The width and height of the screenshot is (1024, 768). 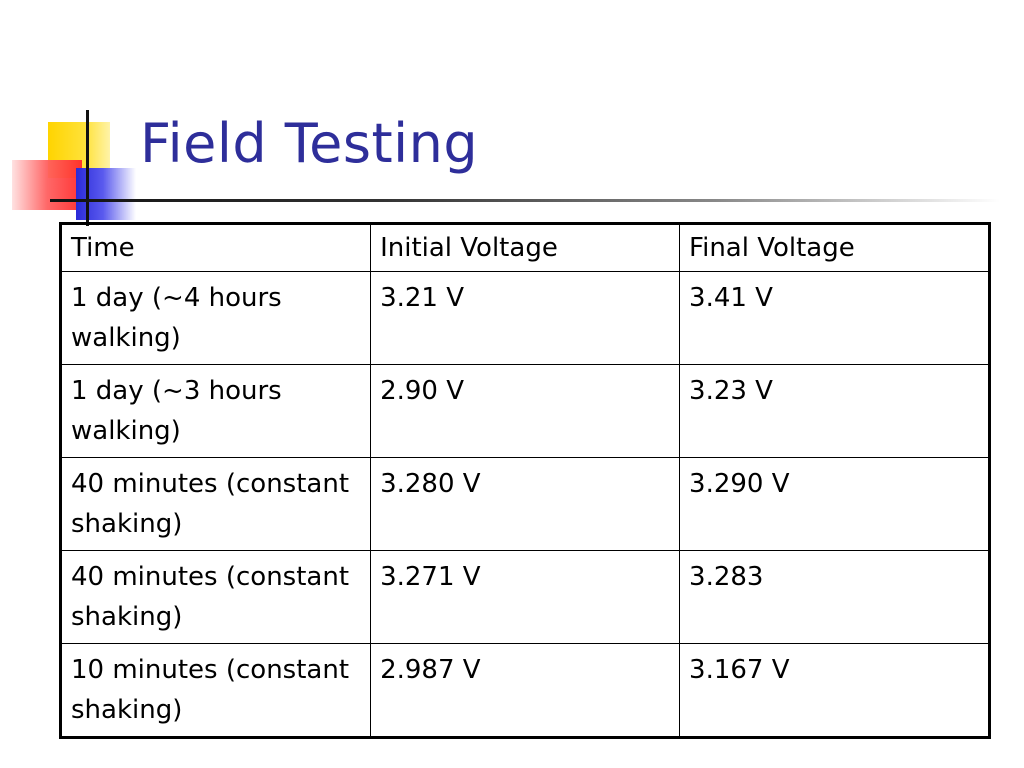 I want to click on horizontal-rule, so click(x=525, y=200).